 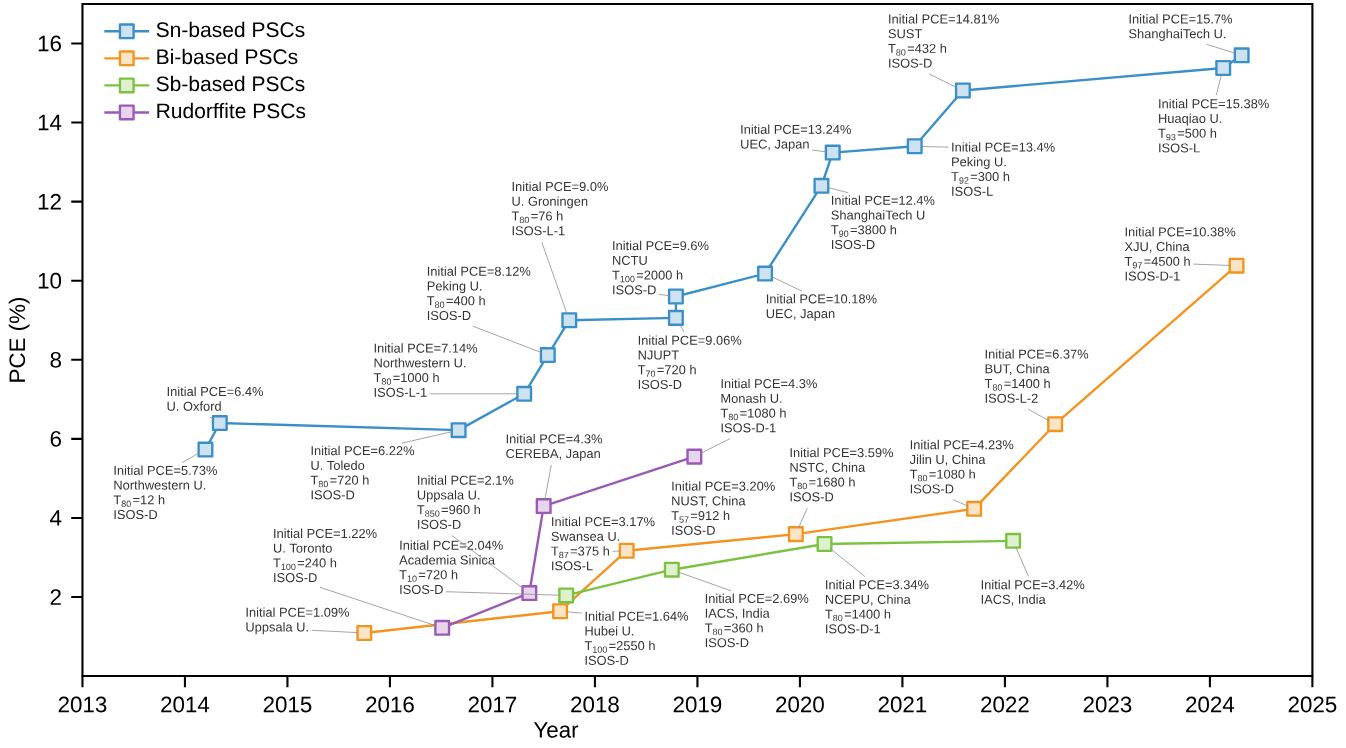 I want to click on x-tick-label: 2016, so click(x=390, y=705).